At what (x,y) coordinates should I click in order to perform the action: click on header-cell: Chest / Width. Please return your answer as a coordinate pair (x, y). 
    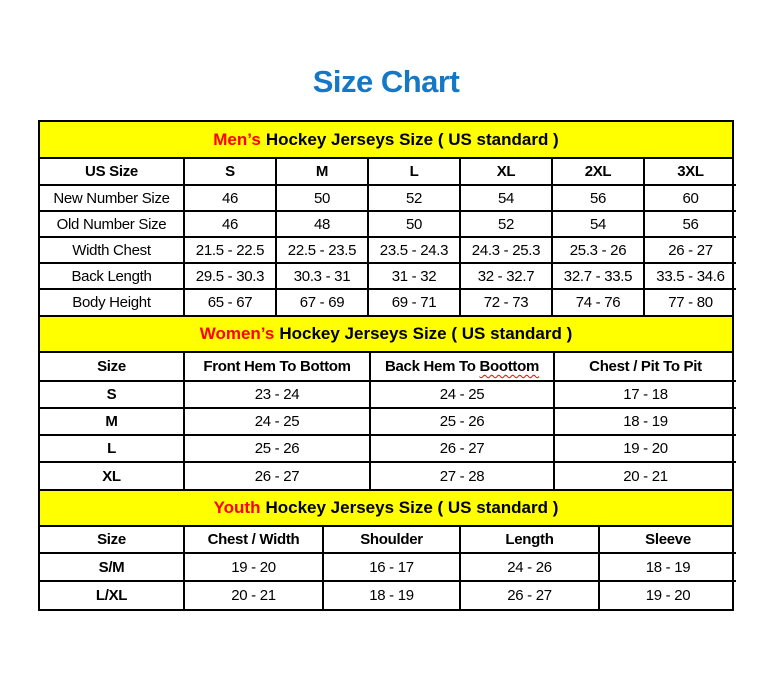
    Looking at the image, I should click on (254, 540).